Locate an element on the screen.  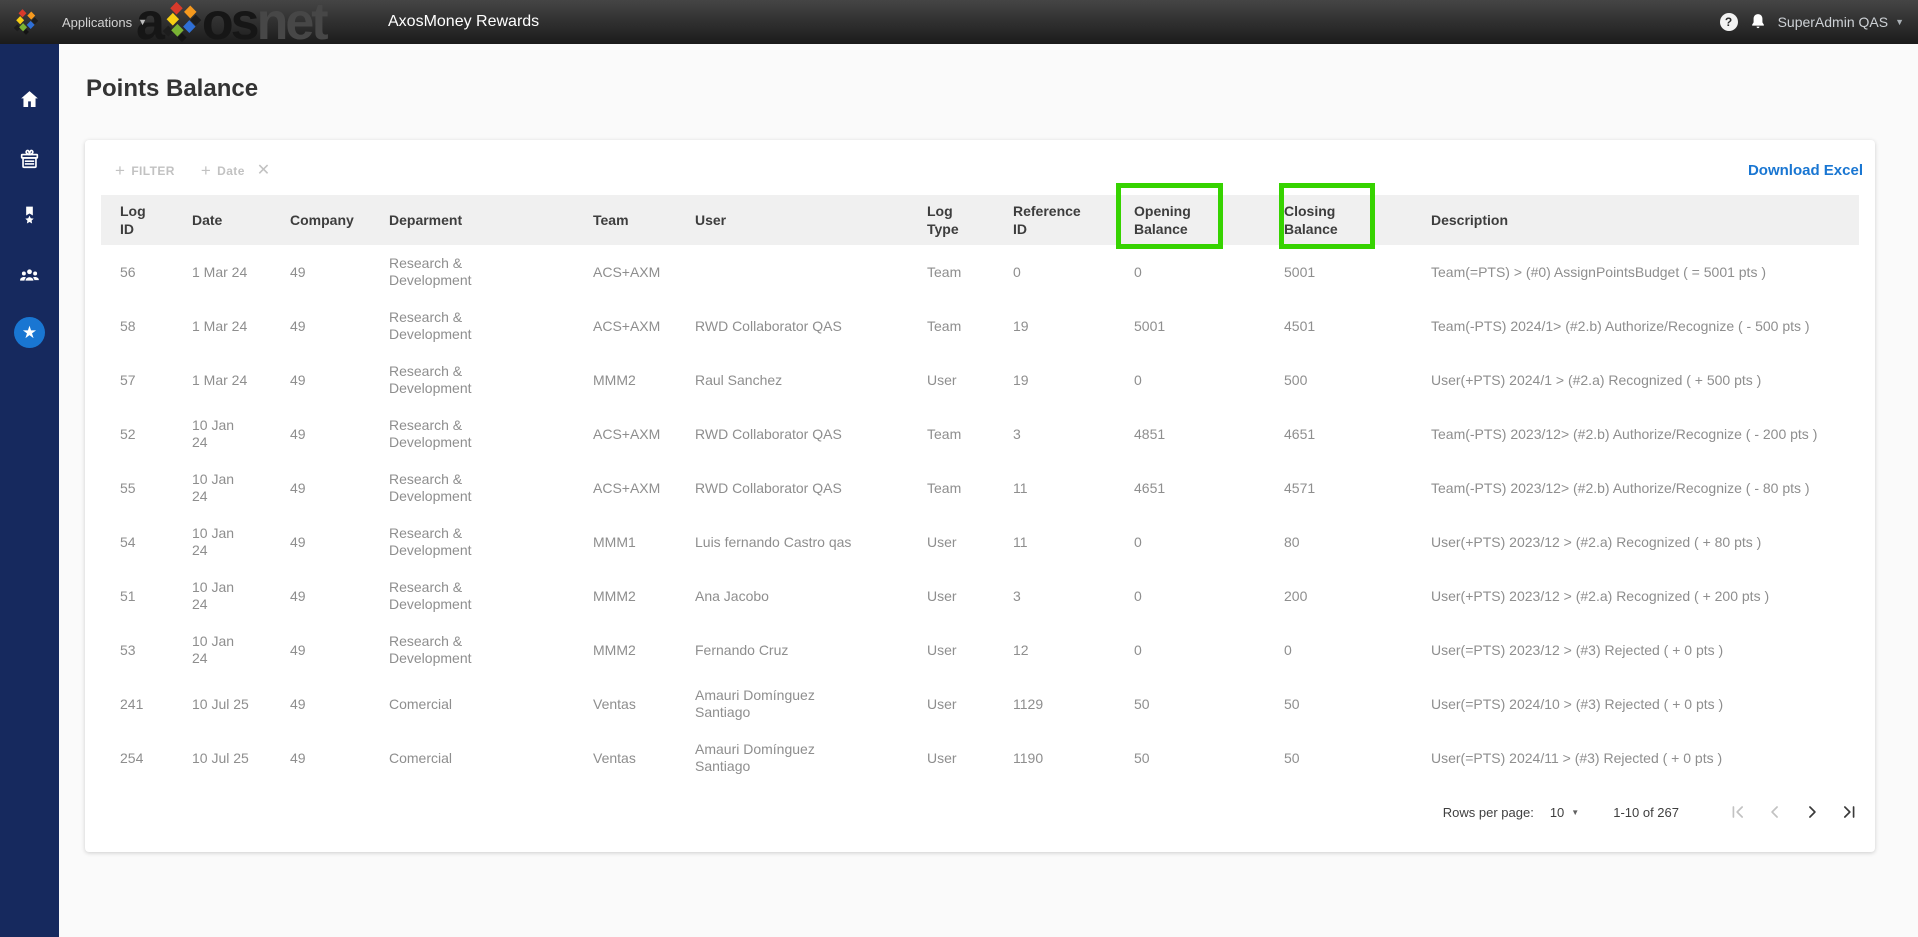
column-header-reference-id: Reference ID is located at coordinates (1047, 220).